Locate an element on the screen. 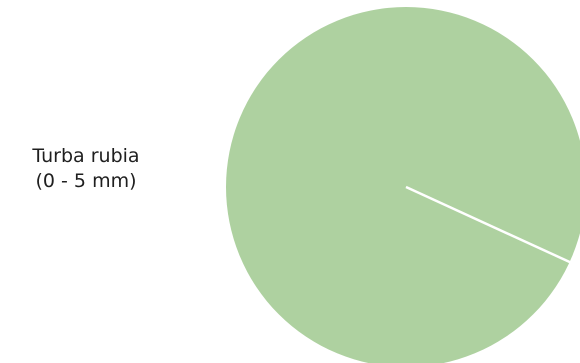 This screenshot has height=363, width=580. slice-boundary-line is located at coordinates (490, 225).